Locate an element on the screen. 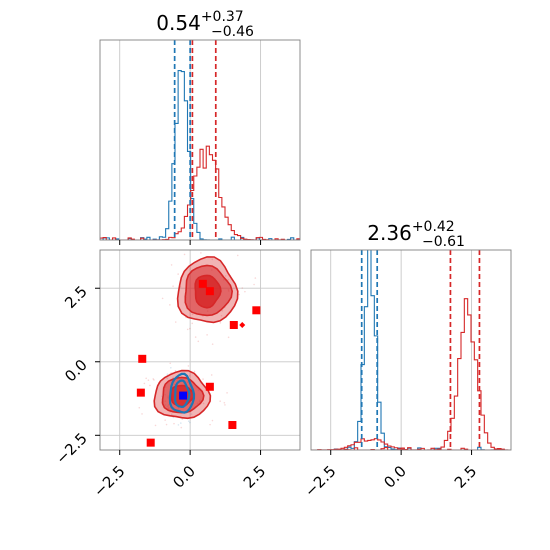  blue-square-marker is located at coordinates (183, 395).